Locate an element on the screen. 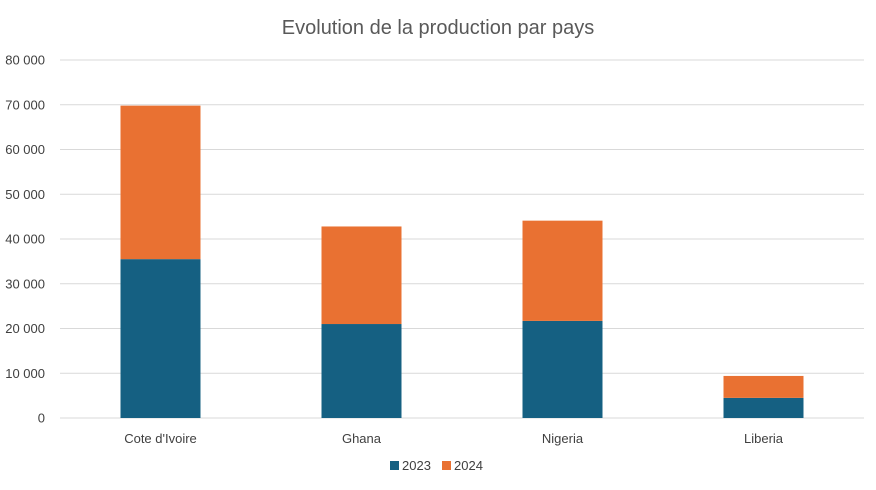 The image size is (876, 490). chart-title: Evolution de la production par pays is located at coordinates (438, 28).